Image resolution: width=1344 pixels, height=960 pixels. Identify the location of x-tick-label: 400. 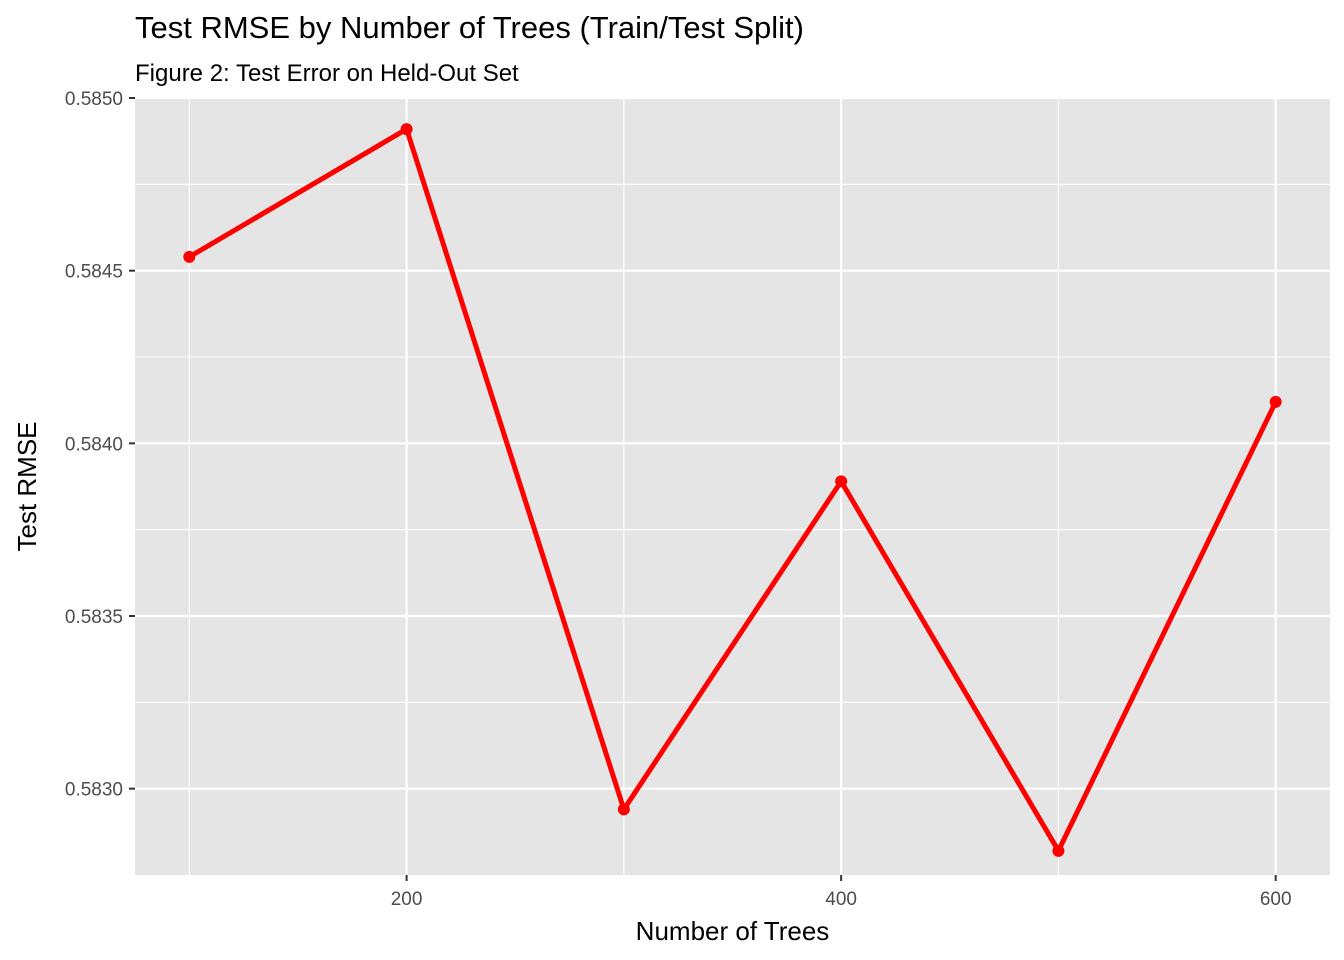
(841, 899).